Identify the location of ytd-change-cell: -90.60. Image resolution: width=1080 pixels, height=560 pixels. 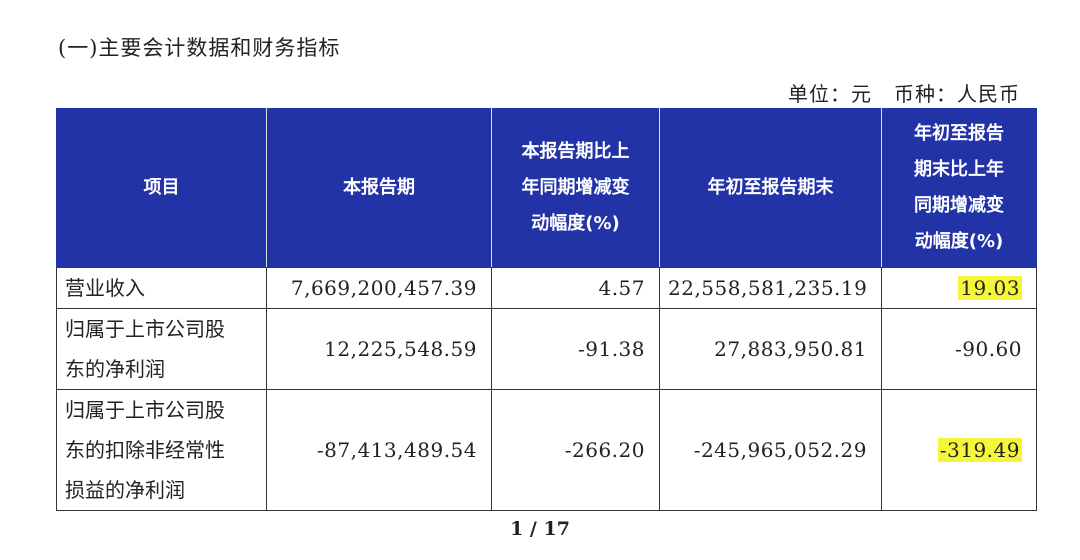
(959, 349).